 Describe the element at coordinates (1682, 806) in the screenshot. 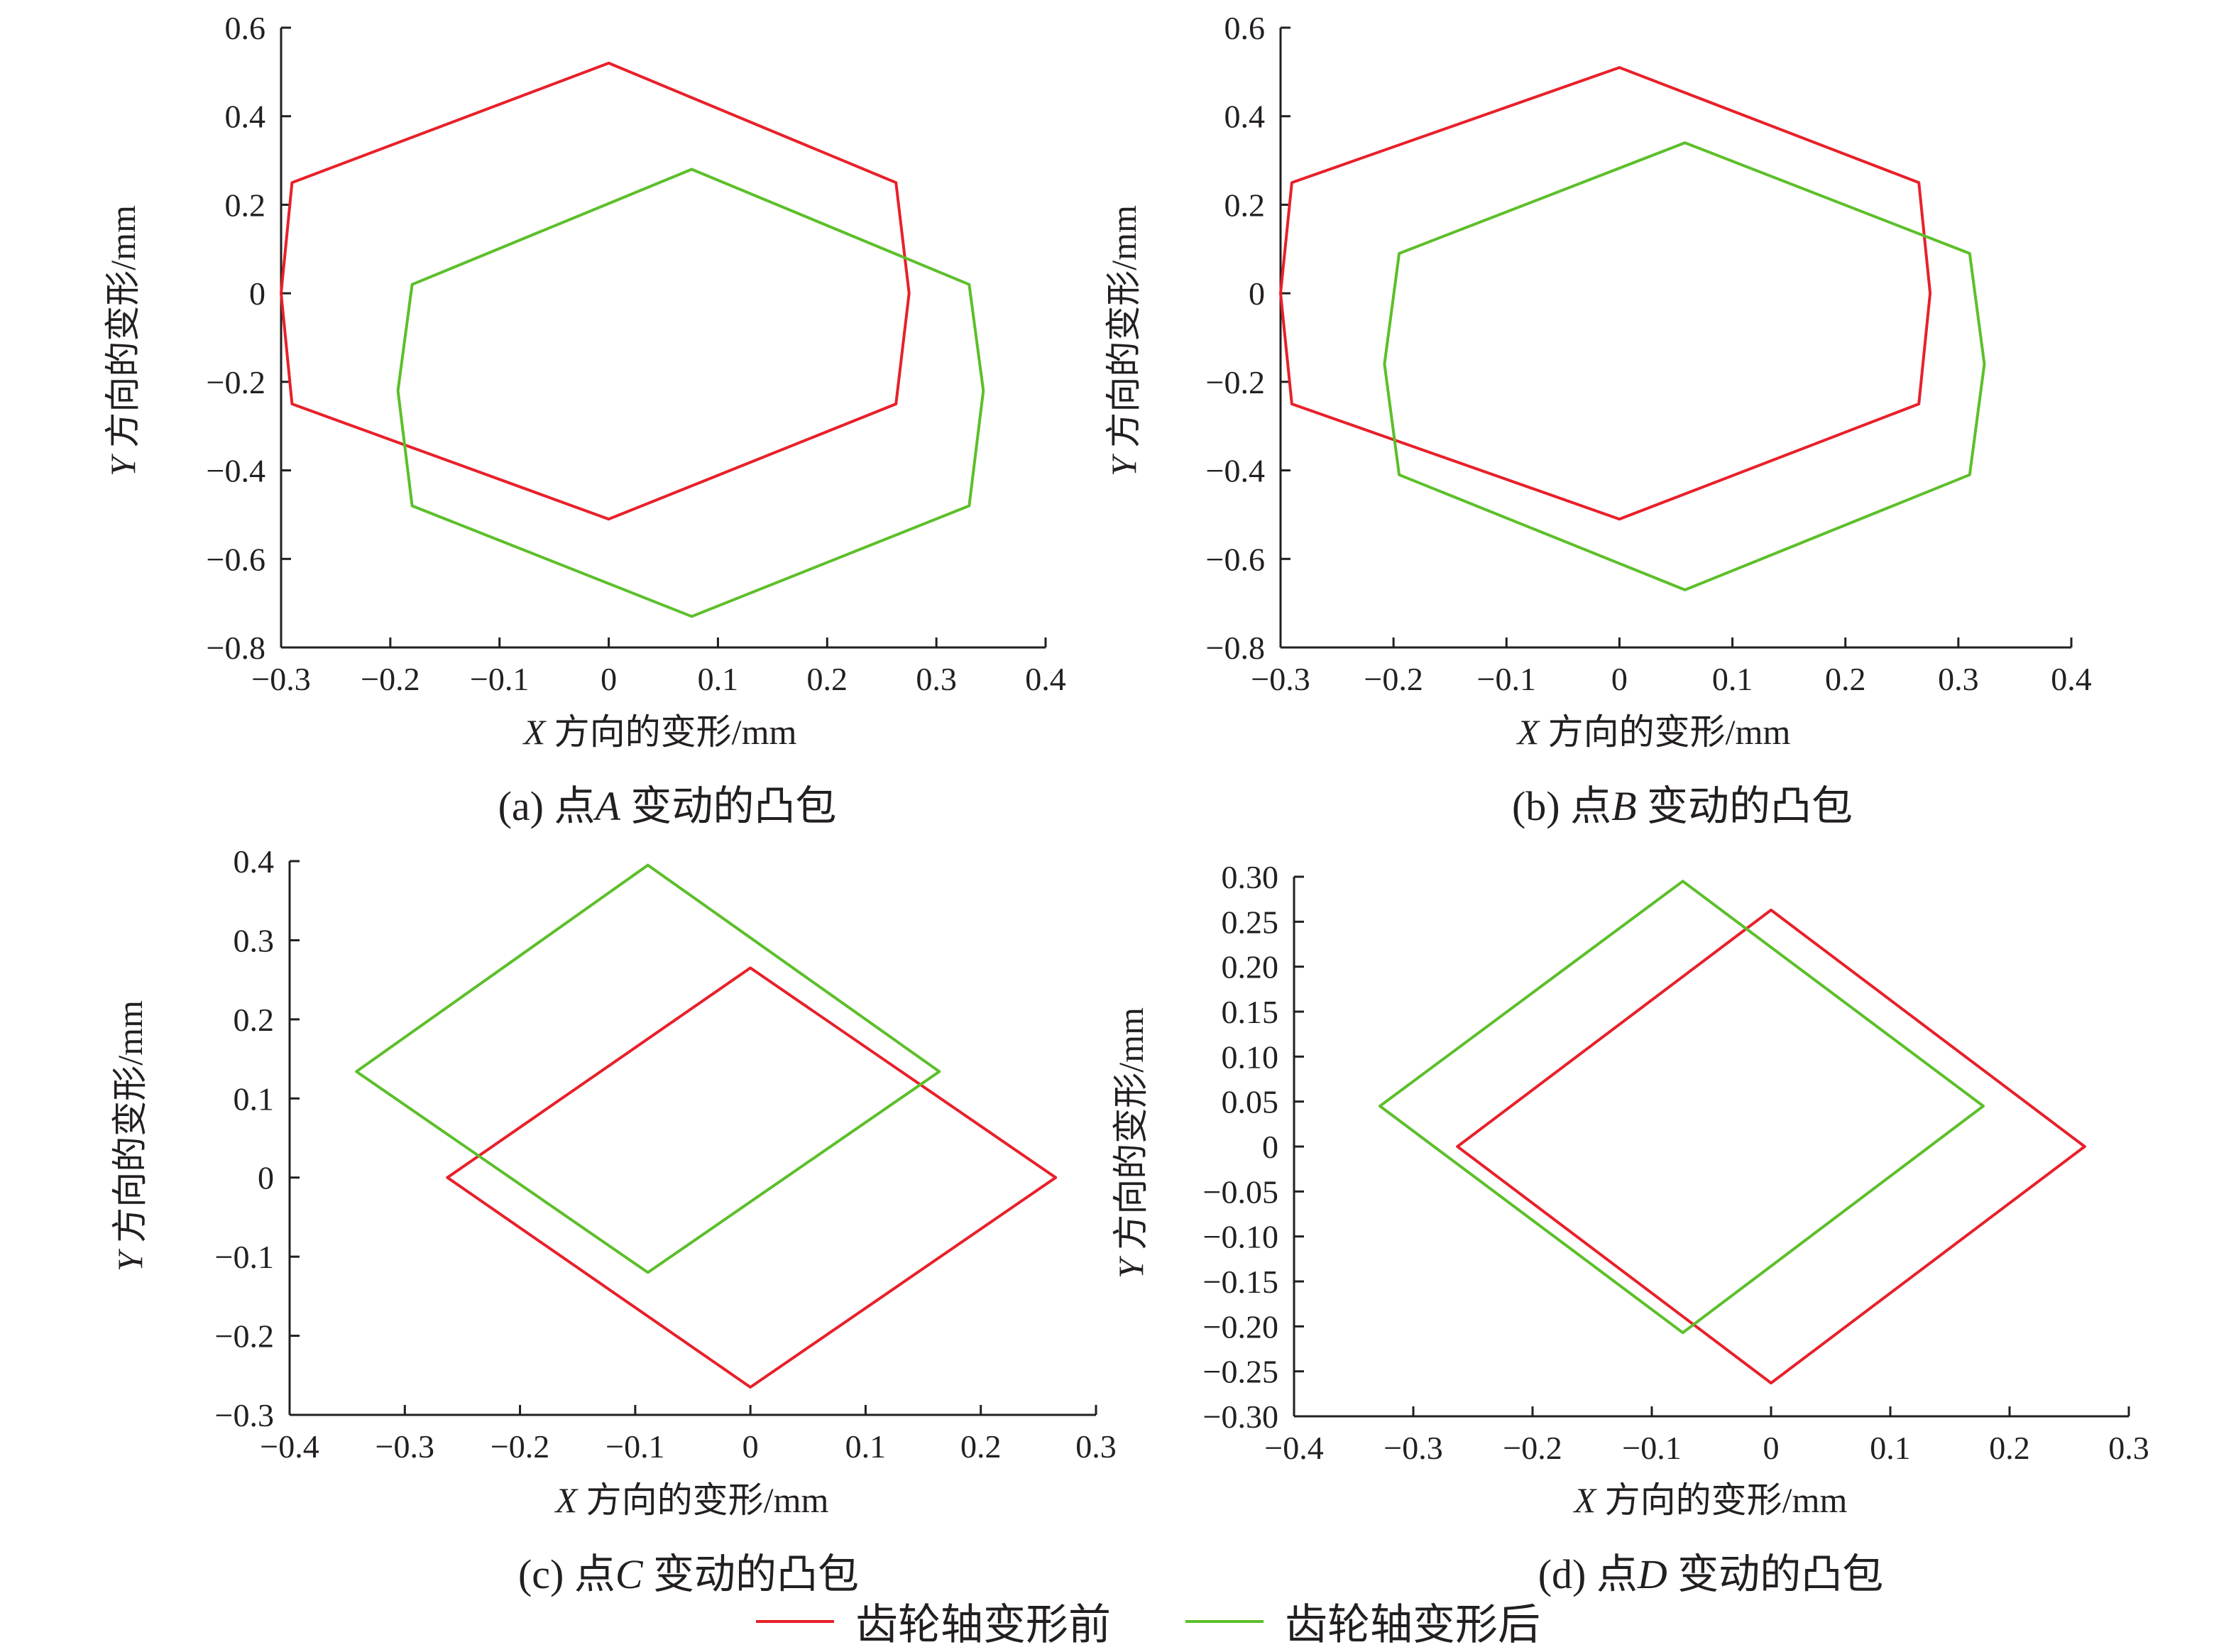

I see `caption-b: (b) 点B 变动的凸包` at that location.